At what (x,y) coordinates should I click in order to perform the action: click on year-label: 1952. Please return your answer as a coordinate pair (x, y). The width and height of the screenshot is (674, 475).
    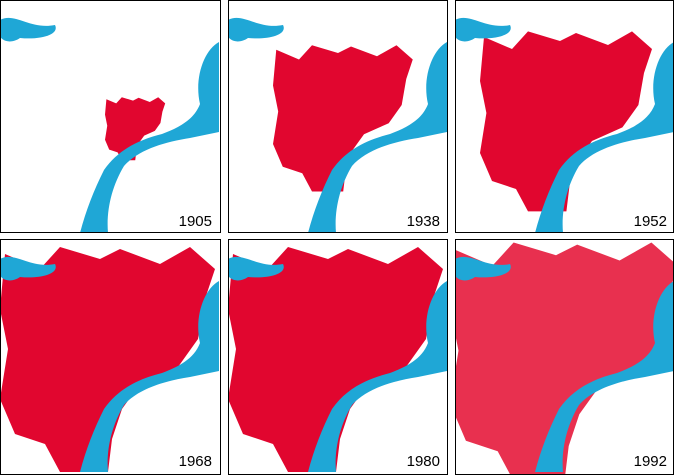
    Looking at the image, I should click on (650, 221).